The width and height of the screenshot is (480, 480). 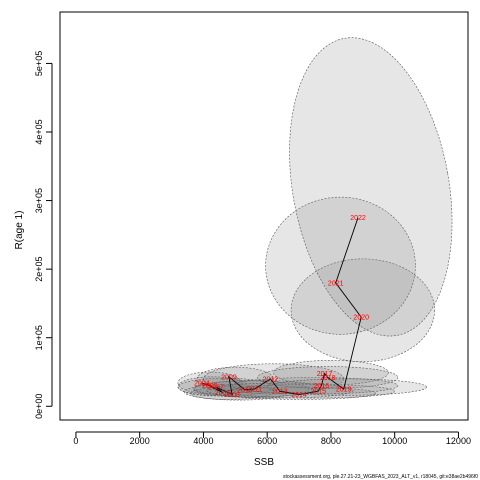 I want to click on uncertainty-ellipse-2007, so click(x=225, y=387).